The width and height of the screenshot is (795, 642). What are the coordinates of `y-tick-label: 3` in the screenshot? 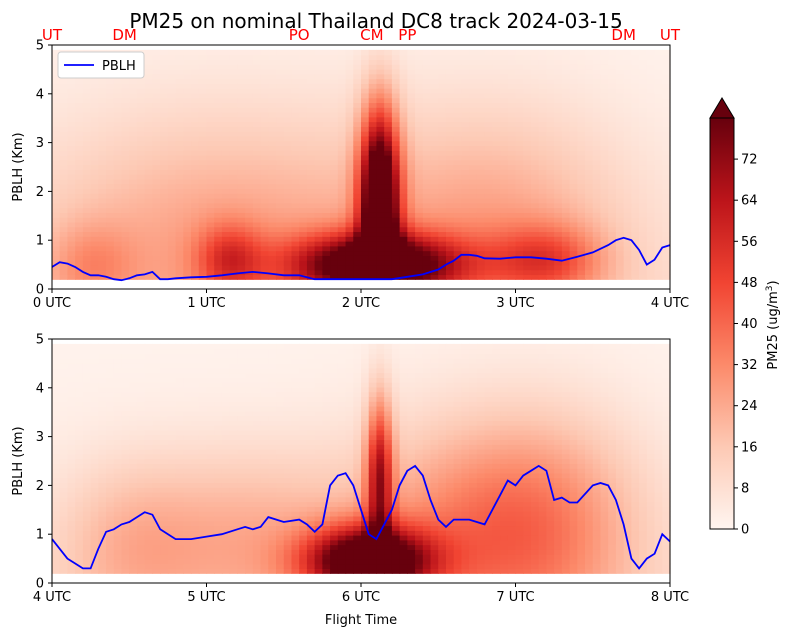 It's located at (40, 143).